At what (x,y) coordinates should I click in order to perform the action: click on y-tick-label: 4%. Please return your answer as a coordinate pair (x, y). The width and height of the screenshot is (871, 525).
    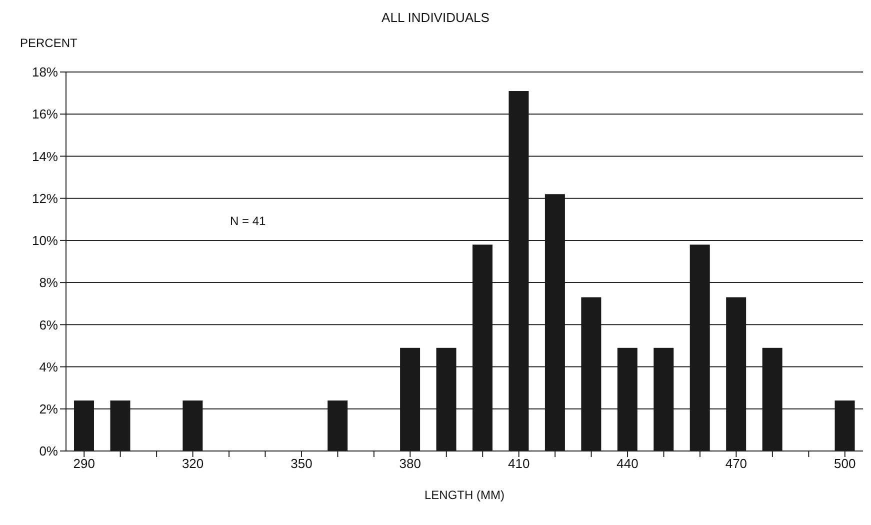
    Looking at the image, I should click on (48, 366).